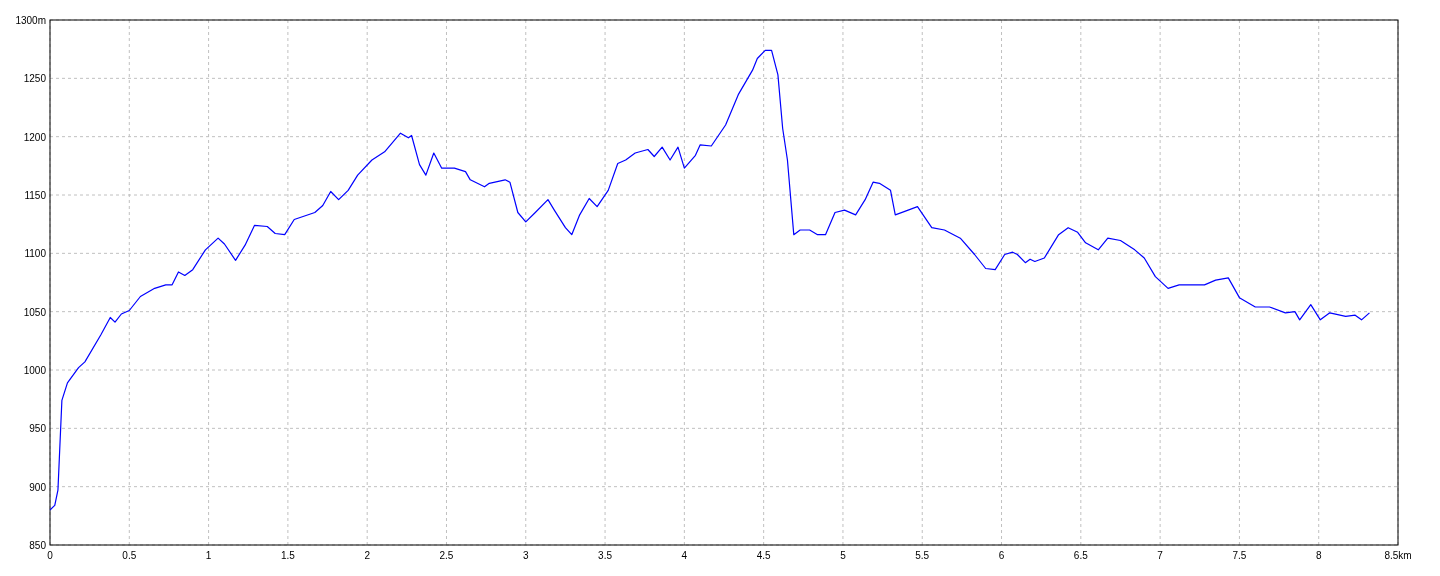 This screenshot has width=1440, height=576. What do you see at coordinates (764, 555) in the screenshot?
I see `x-tick-label: 4.5` at bounding box center [764, 555].